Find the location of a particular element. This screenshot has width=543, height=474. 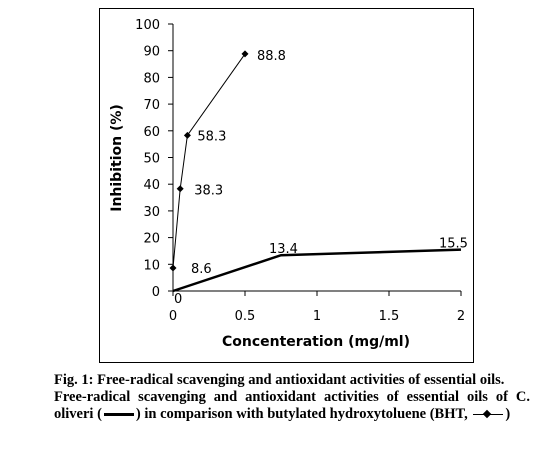

y-tick-label: 60 is located at coordinates (151, 132).